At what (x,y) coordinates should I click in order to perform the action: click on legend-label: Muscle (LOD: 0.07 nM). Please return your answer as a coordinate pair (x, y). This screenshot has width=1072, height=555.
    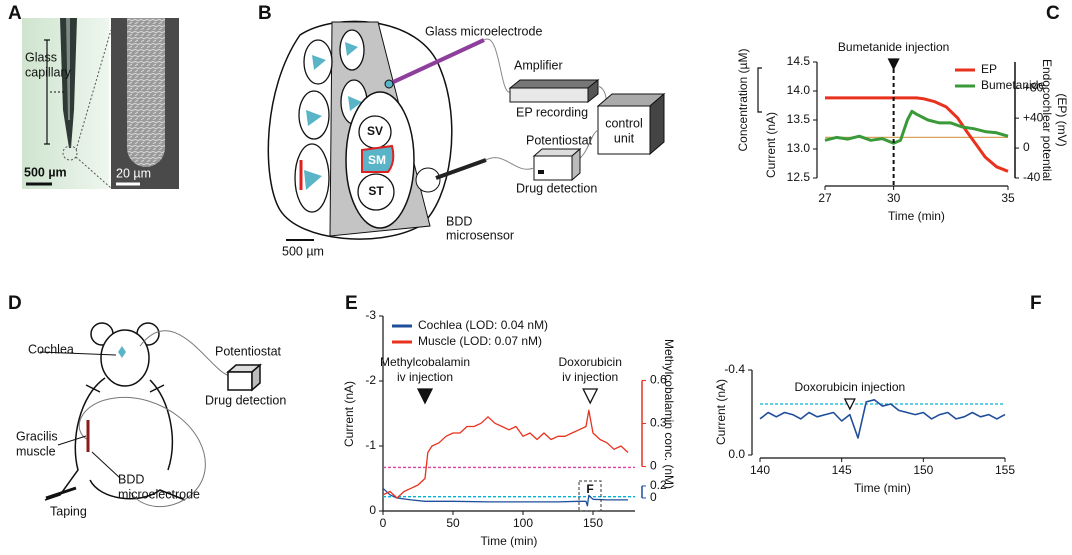
    Looking at the image, I should click on (480, 341).